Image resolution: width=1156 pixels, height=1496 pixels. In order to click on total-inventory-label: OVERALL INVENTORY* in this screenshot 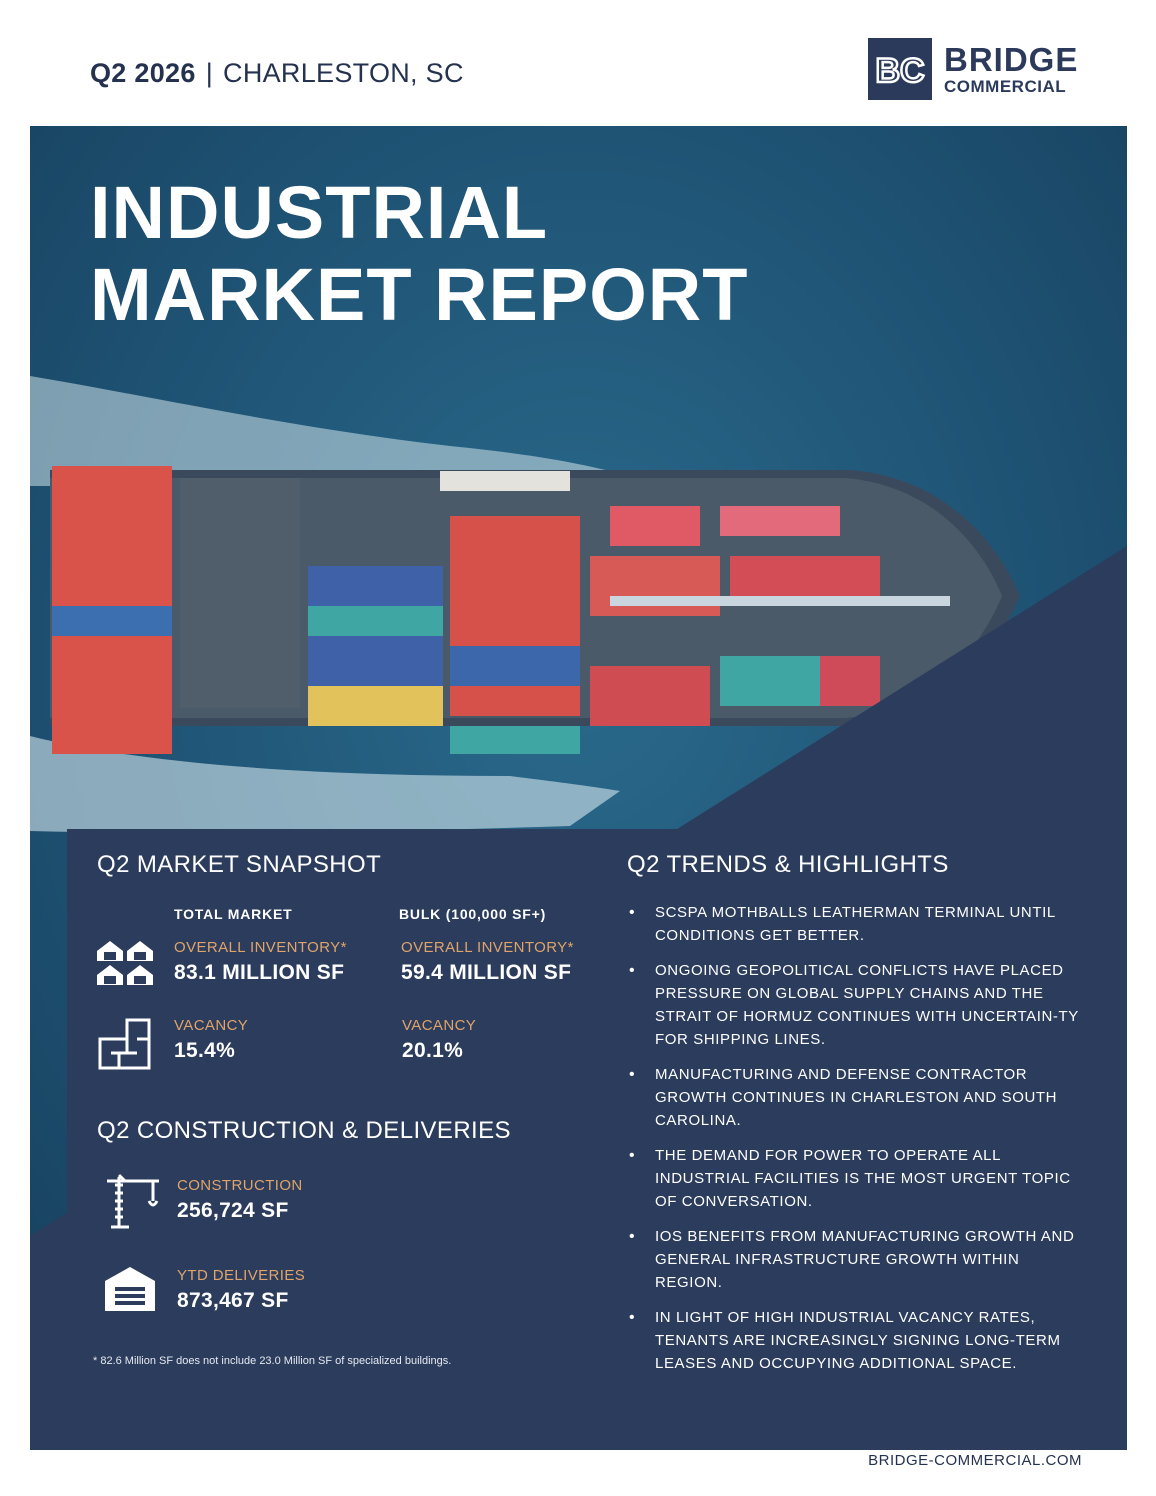, I will do `click(260, 947)`.